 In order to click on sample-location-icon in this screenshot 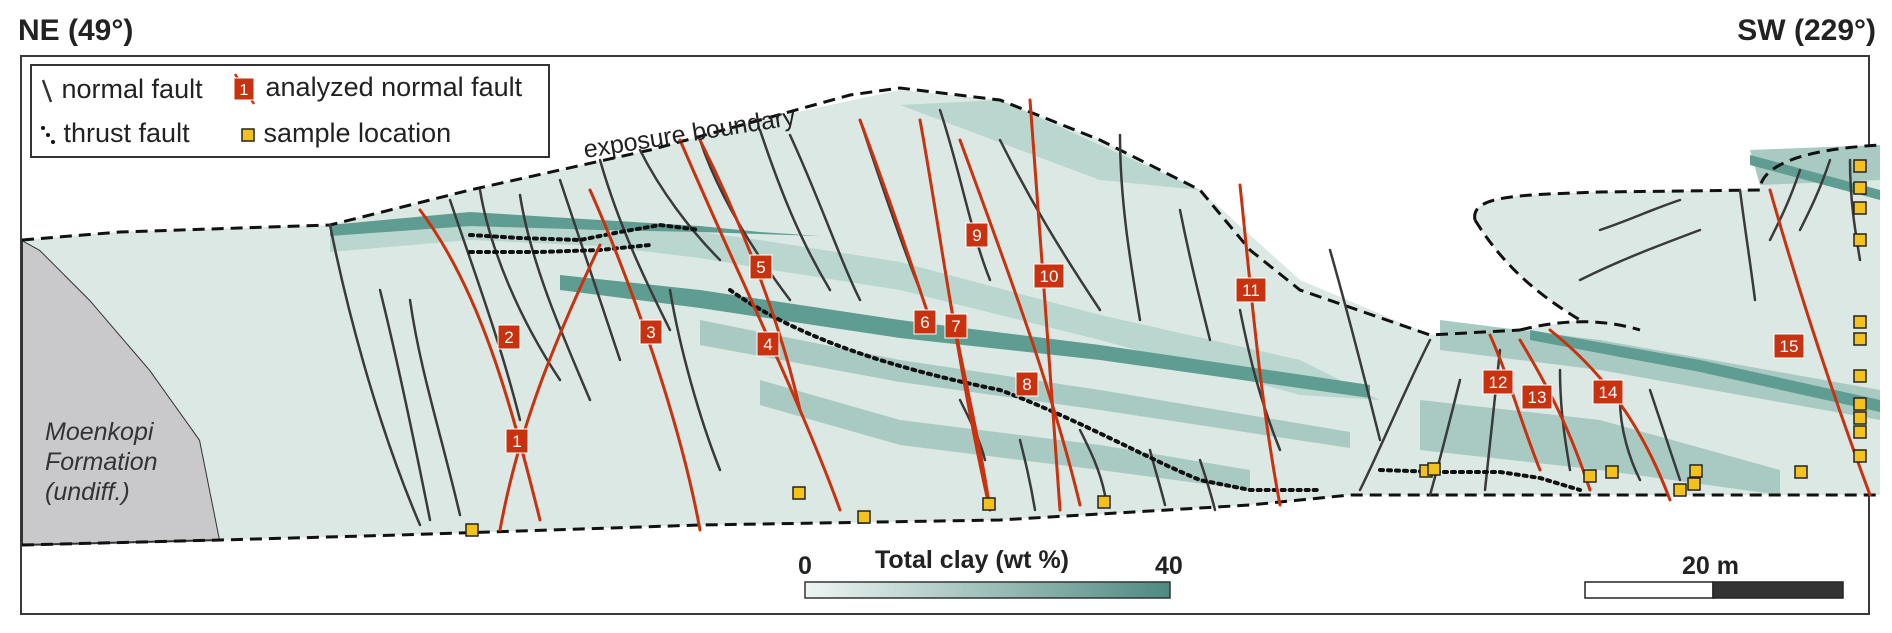, I will do `click(248, 135)`.